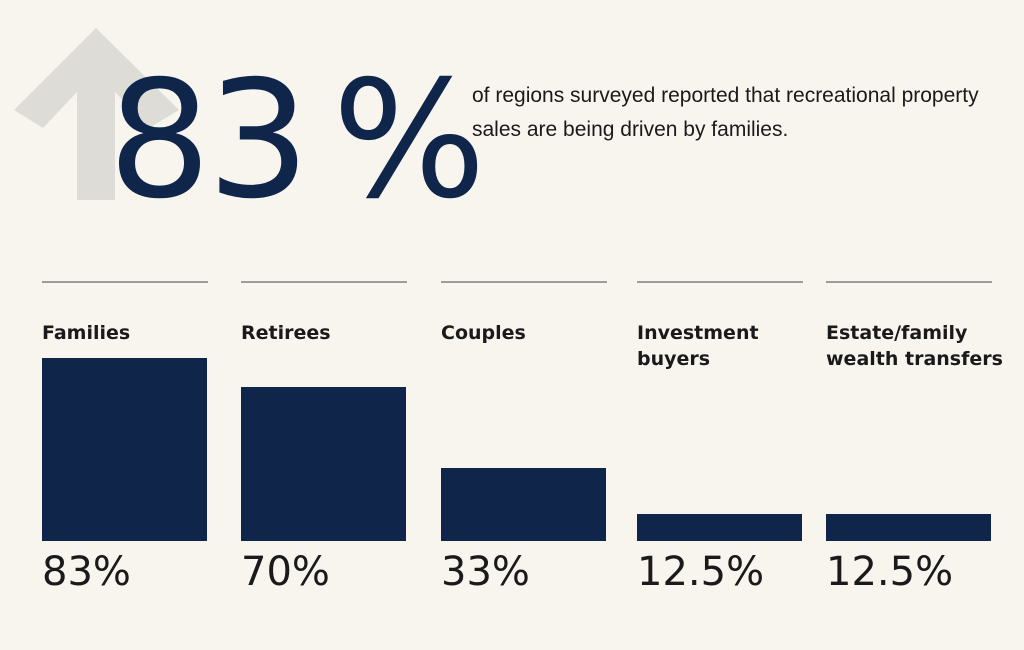 This screenshot has width=1024, height=650. I want to click on category-label: Retirees, so click(286, 333).